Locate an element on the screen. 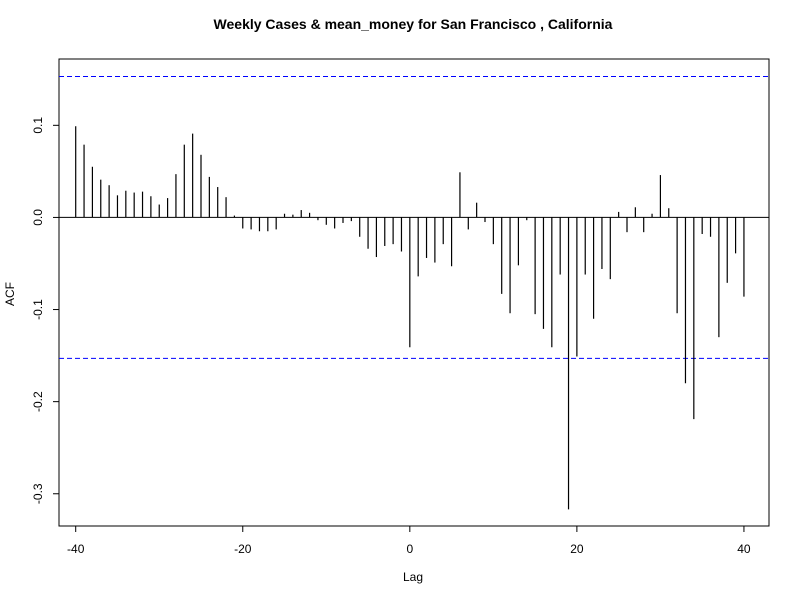 This screenshot has width=800, height=600. y-axis-label: ACF is located at coordinates (10, 294).